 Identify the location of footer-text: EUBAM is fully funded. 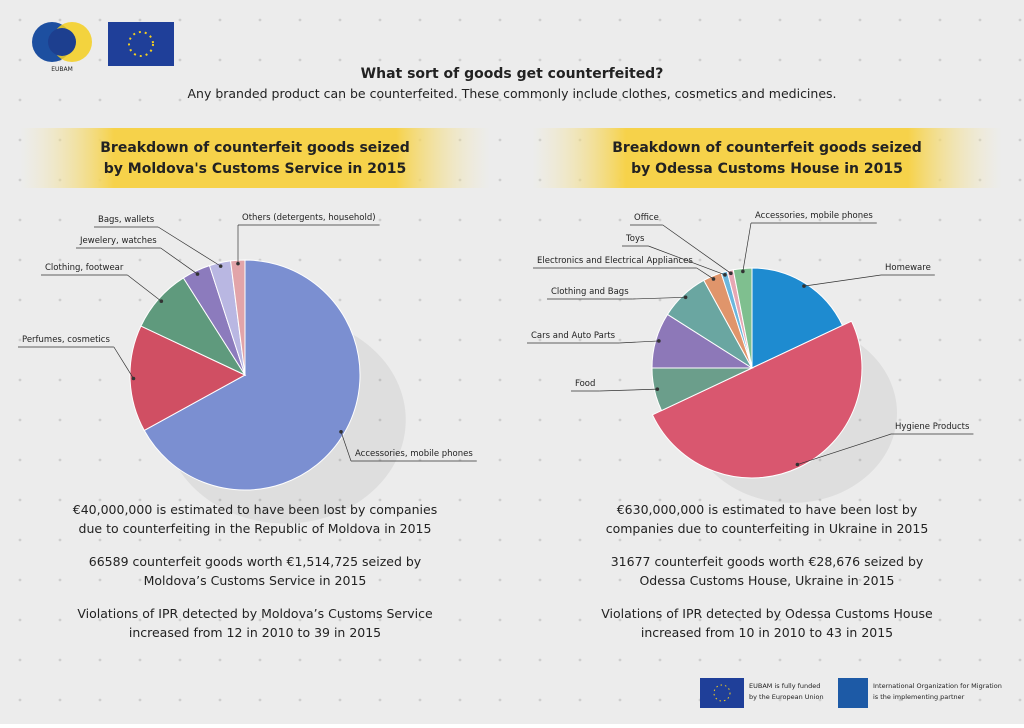
(784, 686).